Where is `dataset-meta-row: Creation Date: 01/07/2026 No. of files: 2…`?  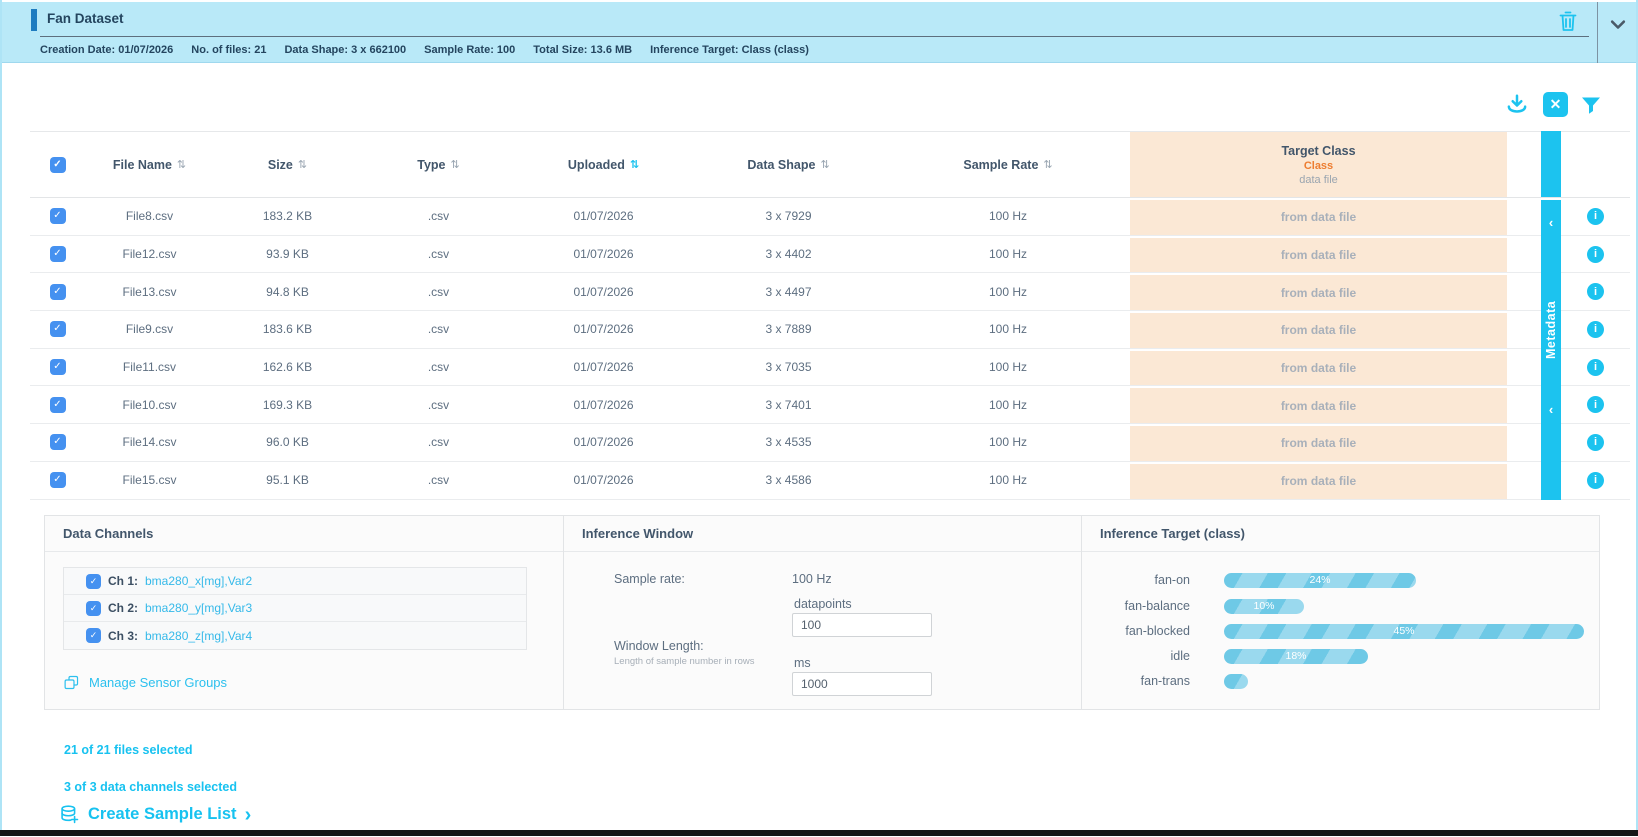 dataset-meta-row: Creation Date: 01/07/2026 No. of files: 2… is located at coordinates (424, 50).